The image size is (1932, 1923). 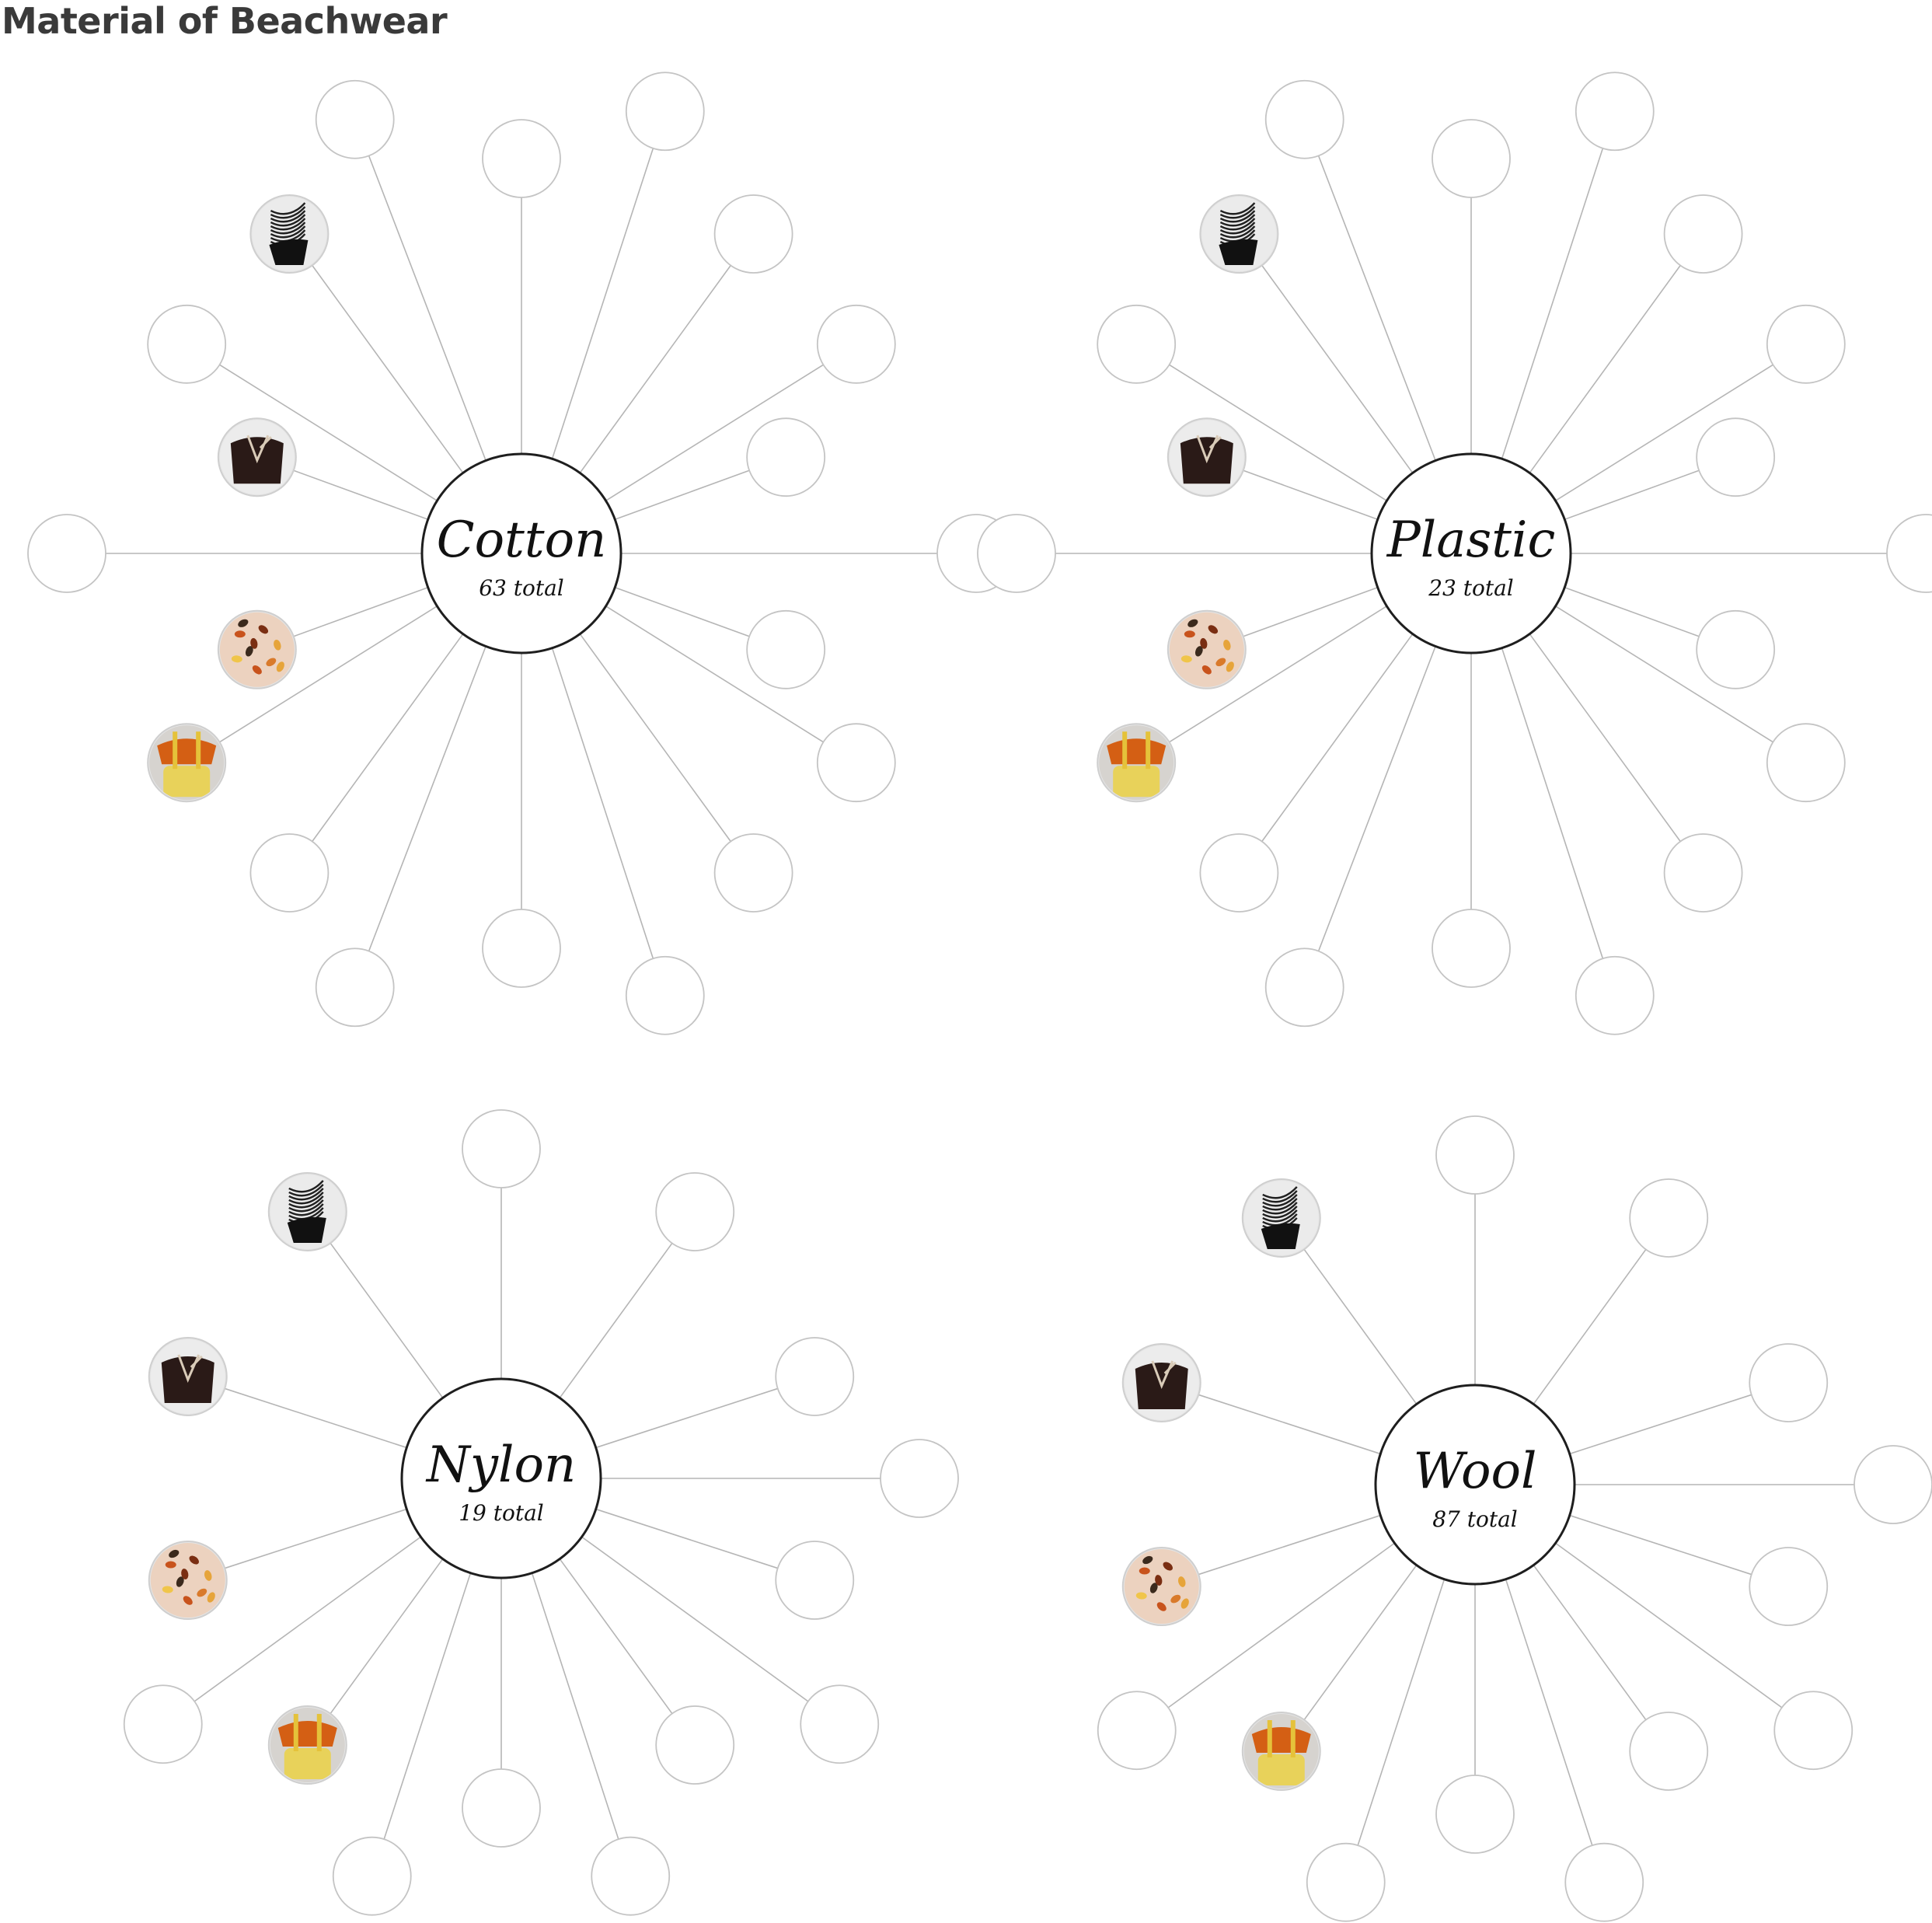 I want to click on material-name: Plastic, so click(x=1471, y=540).